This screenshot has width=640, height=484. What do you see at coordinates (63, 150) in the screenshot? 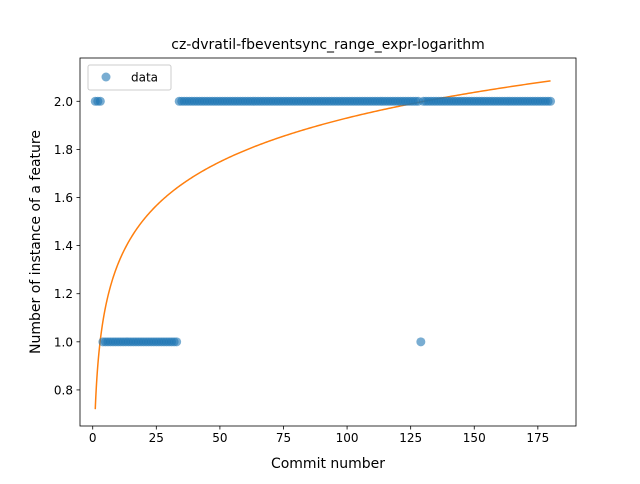
I see `y-tick-label: 1.8` at bounding box center [63, 150].